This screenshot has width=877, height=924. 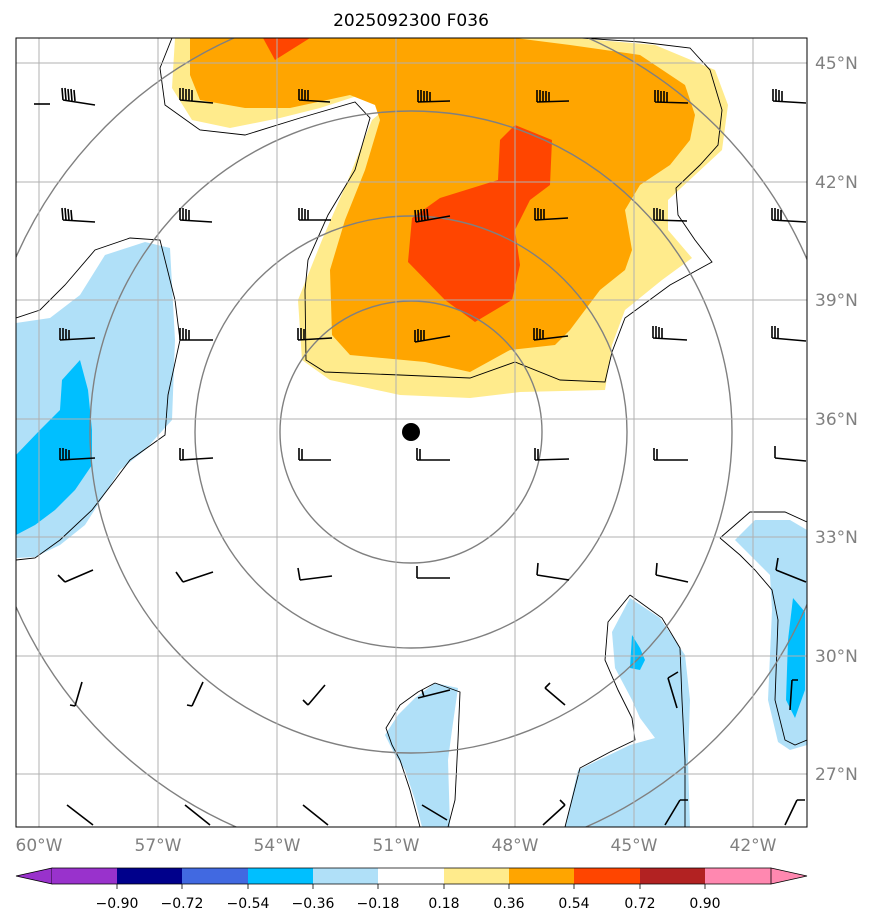 What do you see at coordinates (639, 904) in the screenshot?
I see `colorbar-tick-label: 0.72` at bounding box center [639, 904].